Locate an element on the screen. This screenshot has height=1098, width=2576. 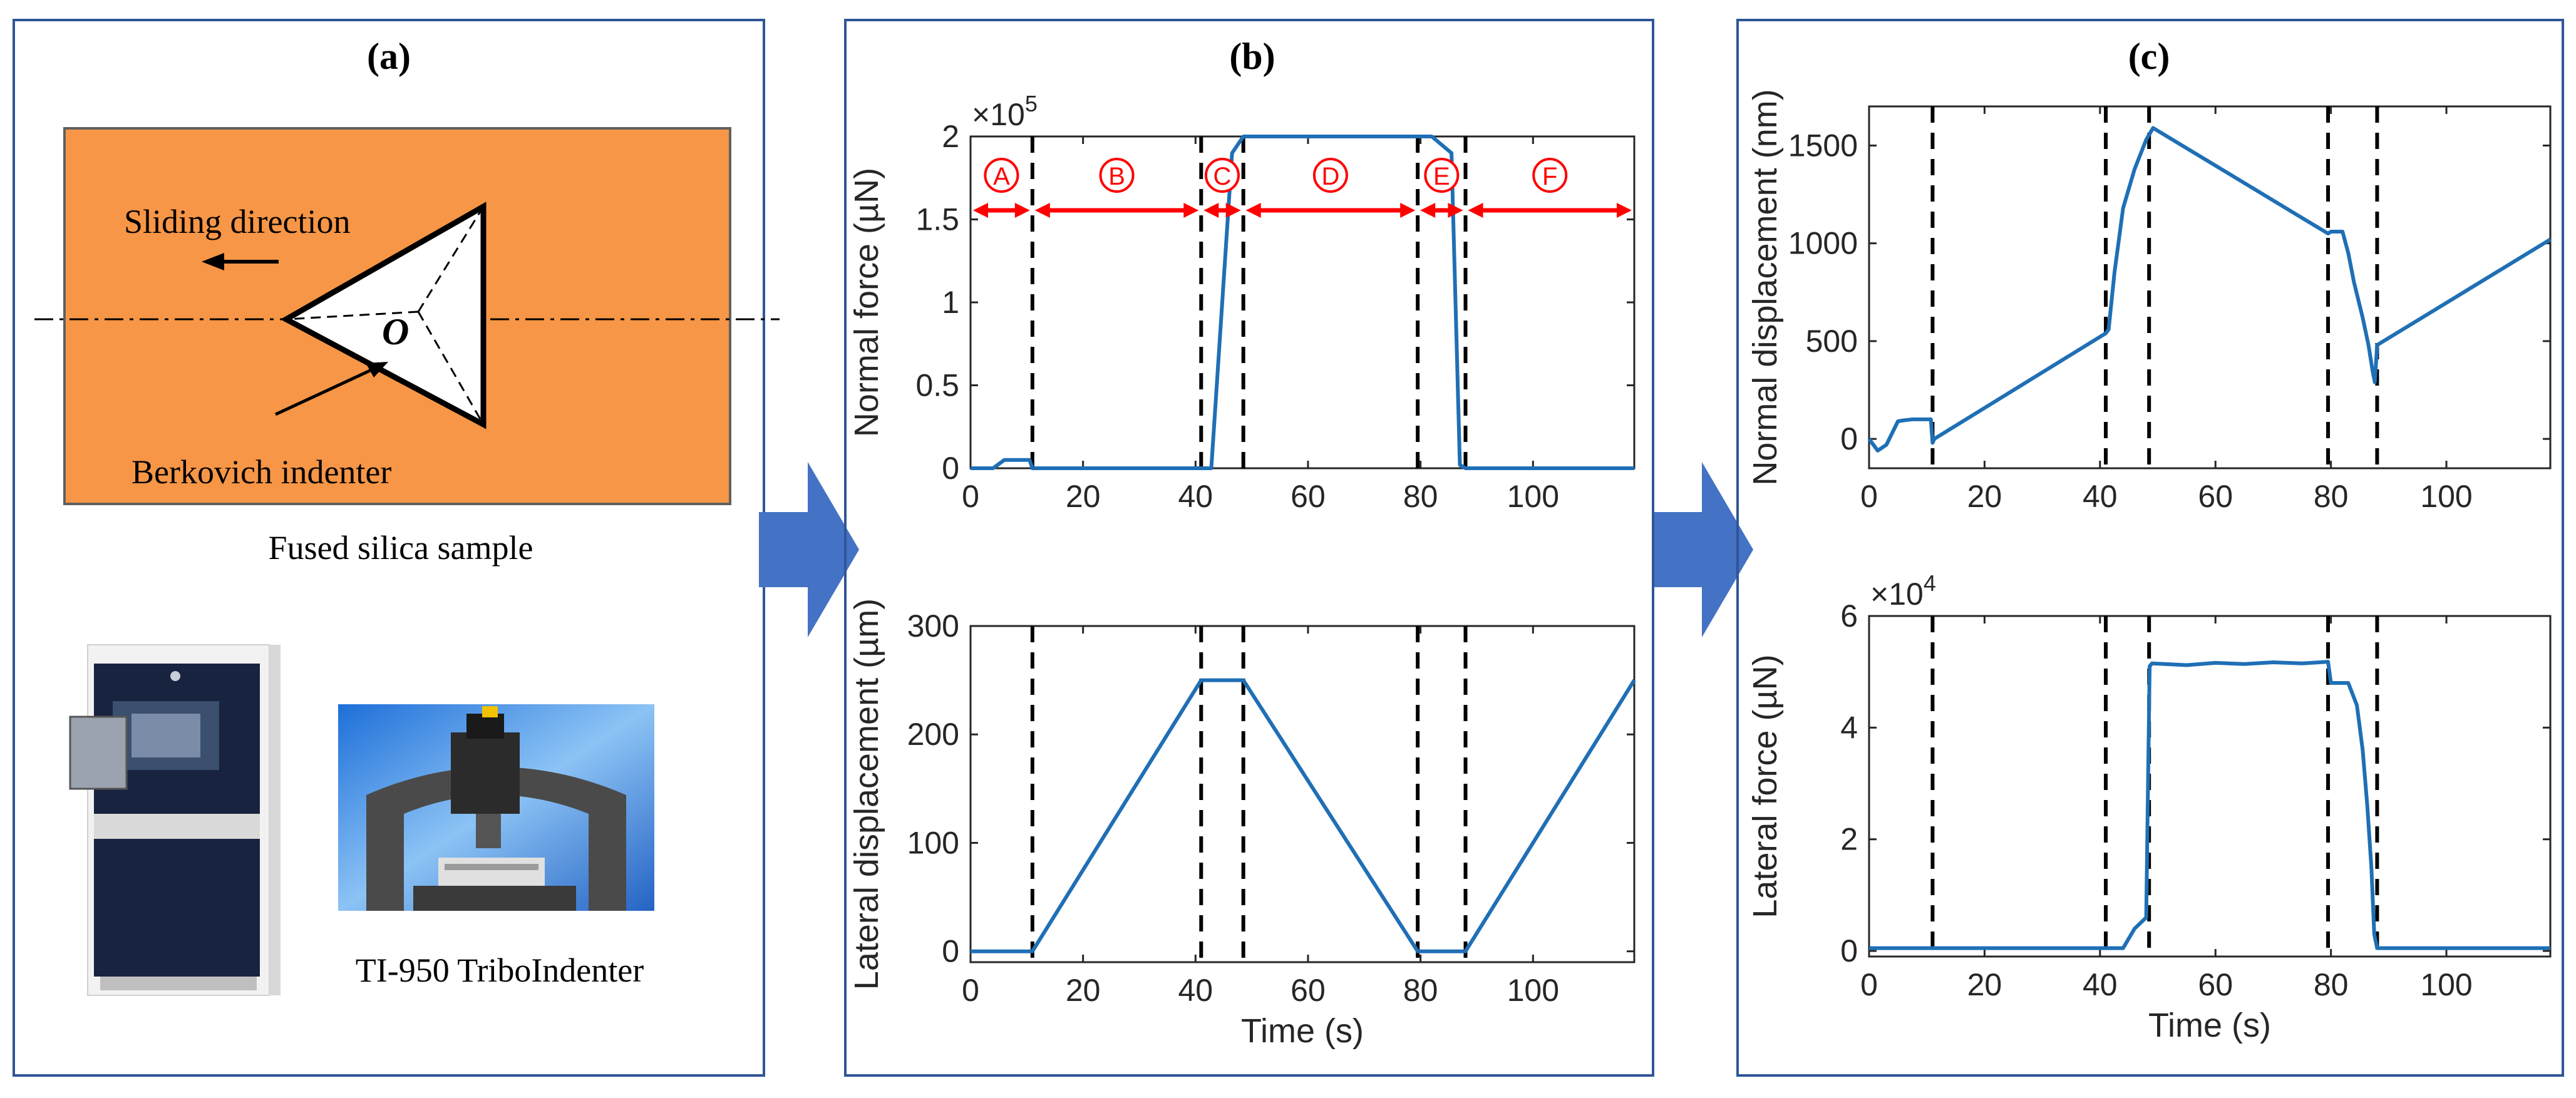
y-tick-label: 1.5 is located at coordinates (937, 219).